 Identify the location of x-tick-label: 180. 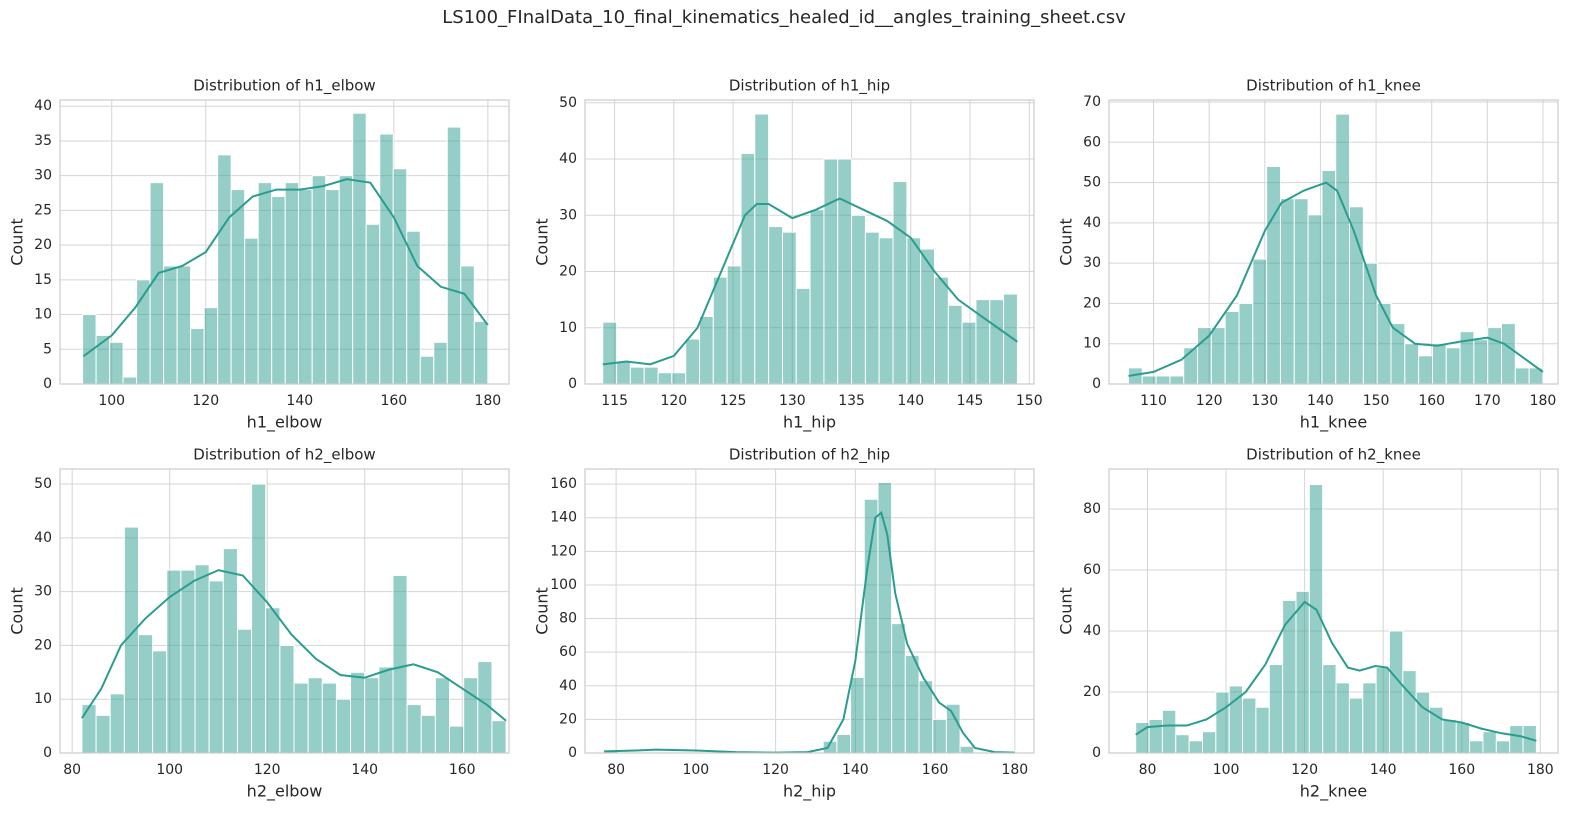
(1543, 401).